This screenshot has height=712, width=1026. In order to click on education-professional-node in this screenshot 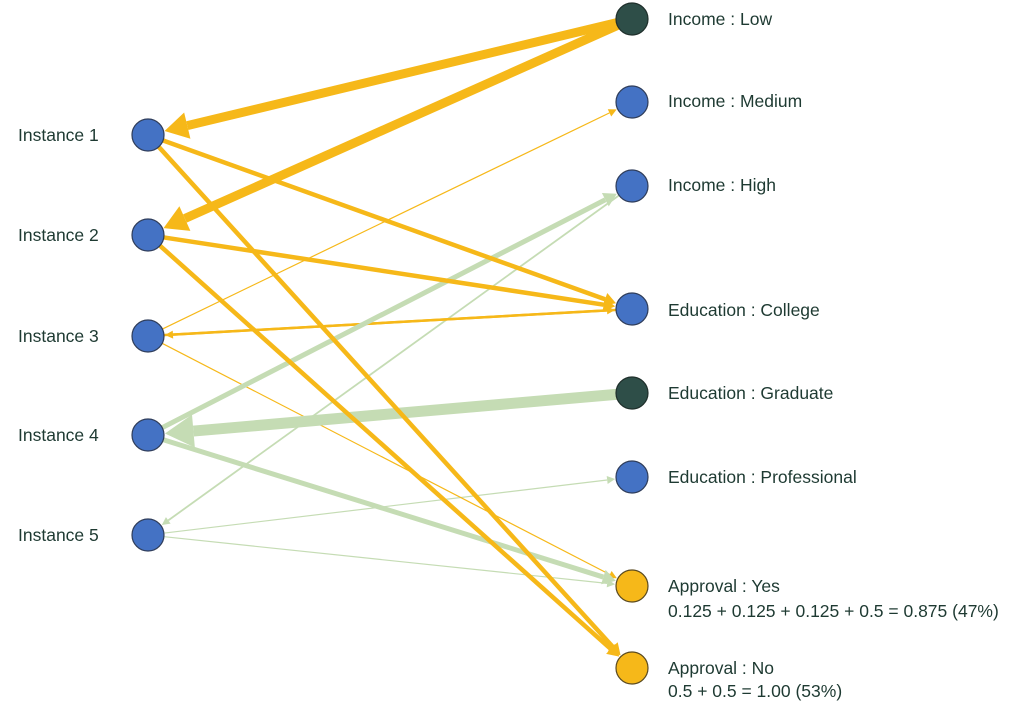, I will do `click(632, 477)`.